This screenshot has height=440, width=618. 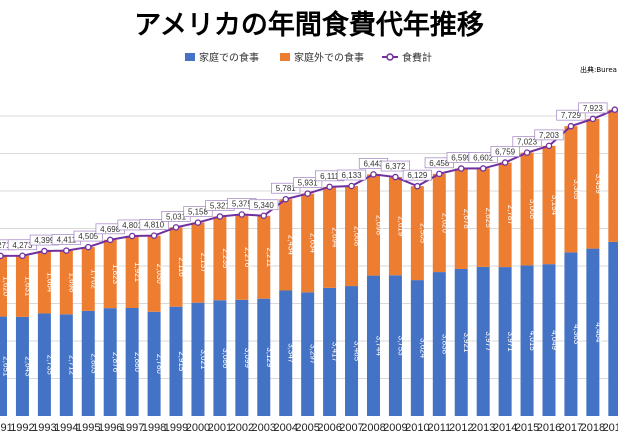 I want to click on data-label-away: 3,008, so click(x=532, y=209).